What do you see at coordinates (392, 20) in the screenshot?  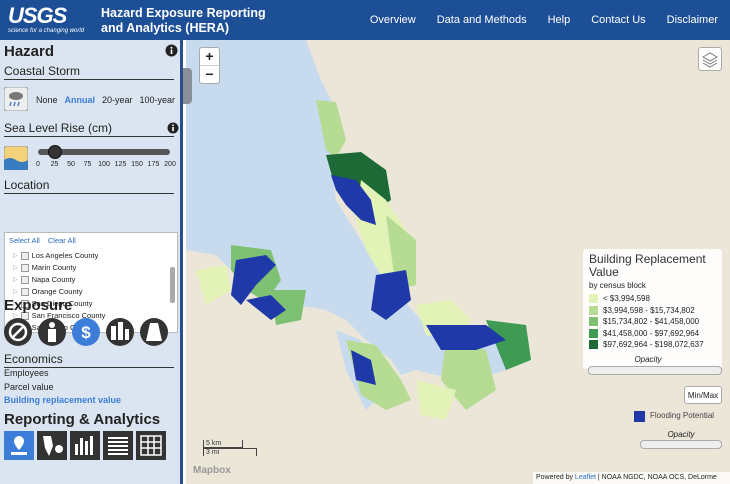 I see `nav-link: Overview` at bounding box center [392, 20].